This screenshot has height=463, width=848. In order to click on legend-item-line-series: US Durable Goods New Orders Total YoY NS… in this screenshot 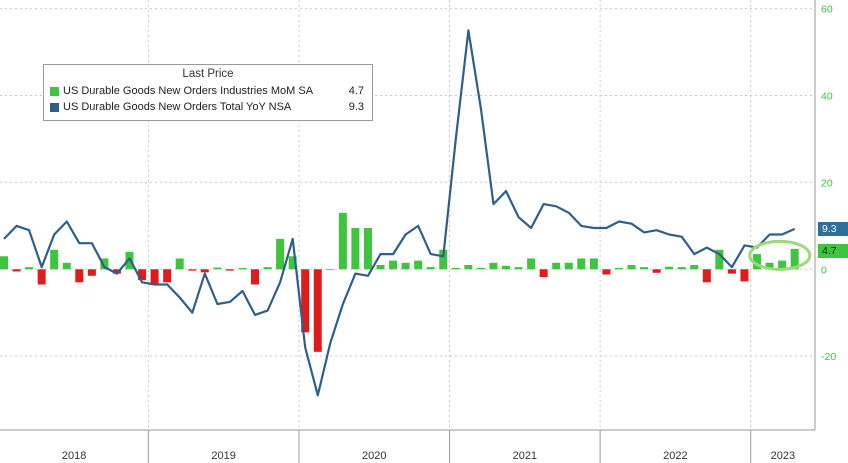, I will do `click(207, 108)`.